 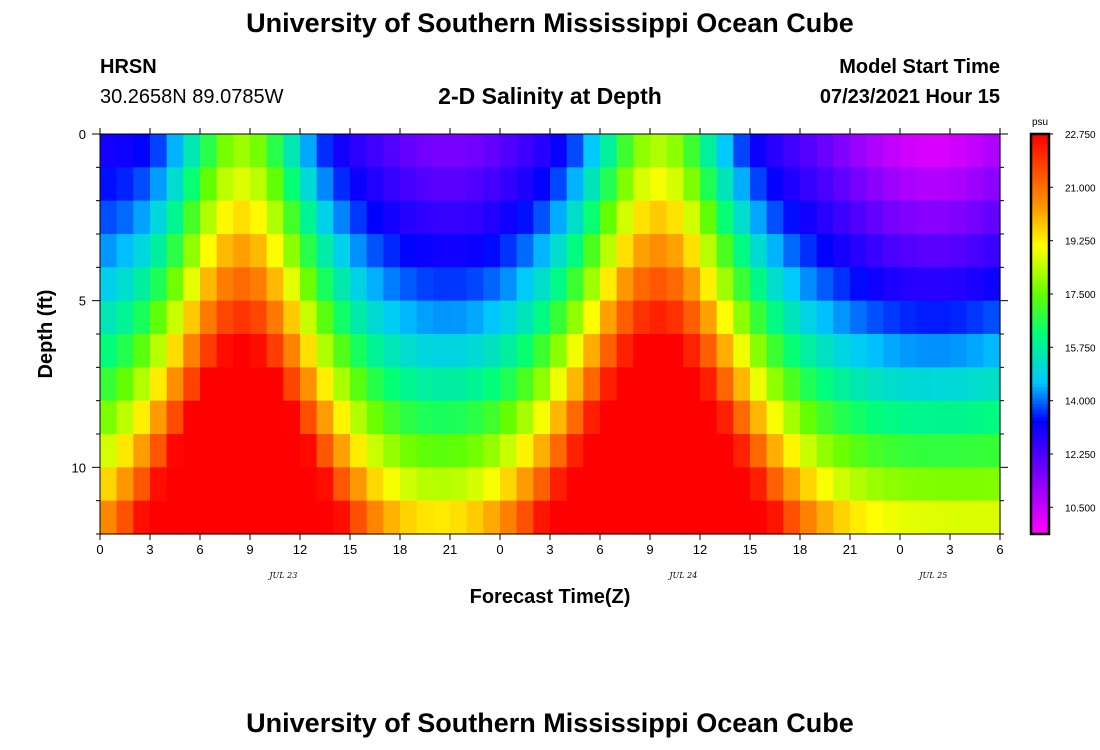 What do you see at coordinates (46, 334) in the screenshot?
I see `y-axis-title: Depth (ft)` at bounding box center [46, 334].